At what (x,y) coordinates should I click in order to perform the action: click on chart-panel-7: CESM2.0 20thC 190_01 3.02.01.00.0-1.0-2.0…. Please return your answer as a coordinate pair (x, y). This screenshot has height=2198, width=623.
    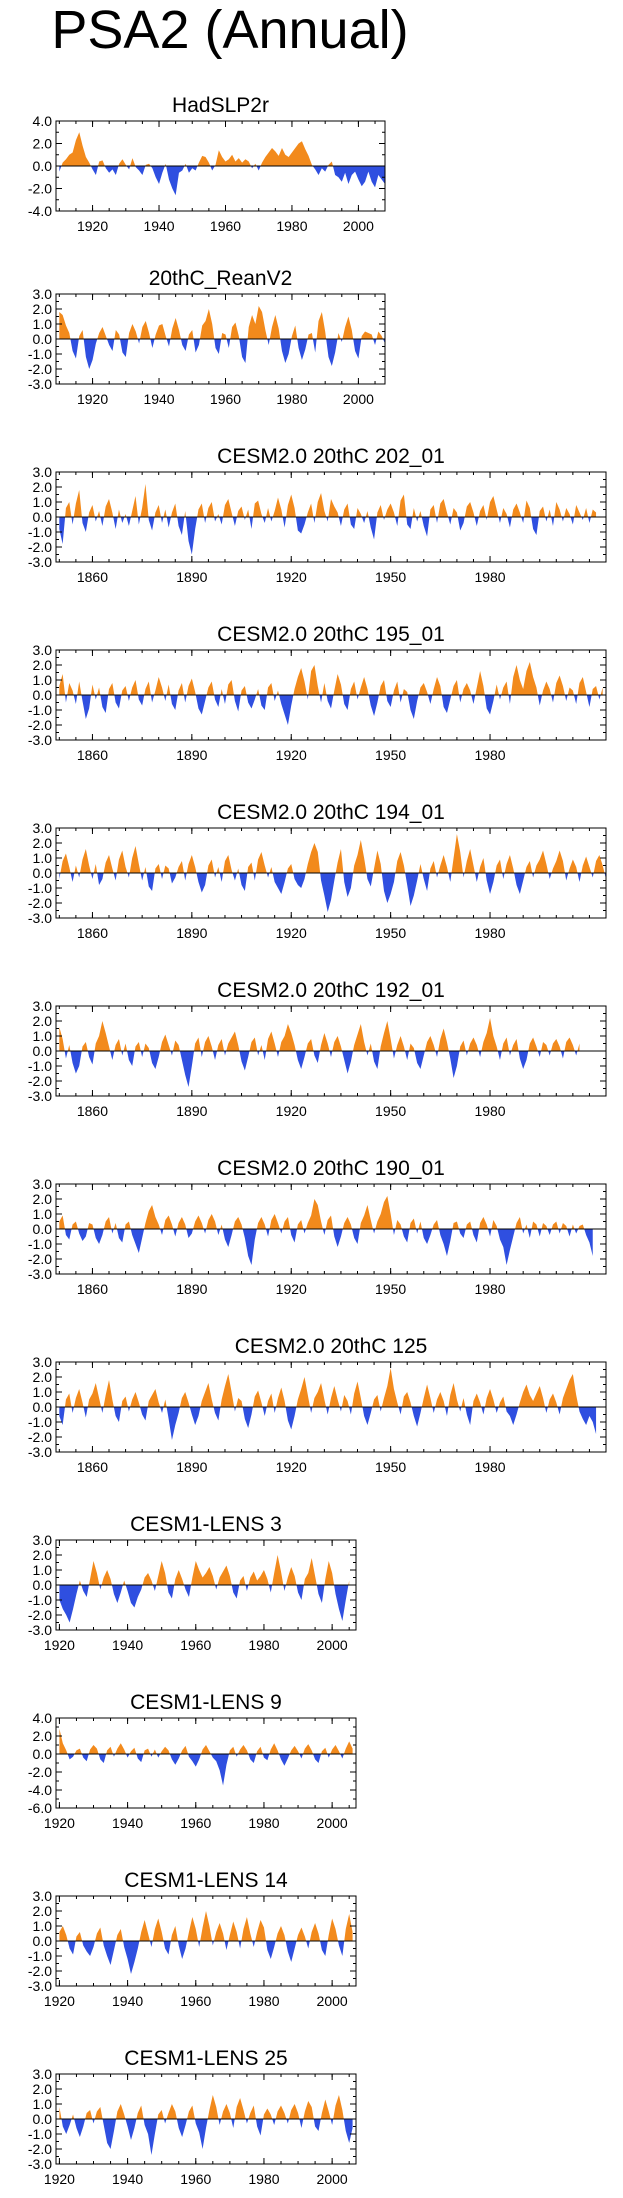
    Looking at the image, I should click on (317, 1227).